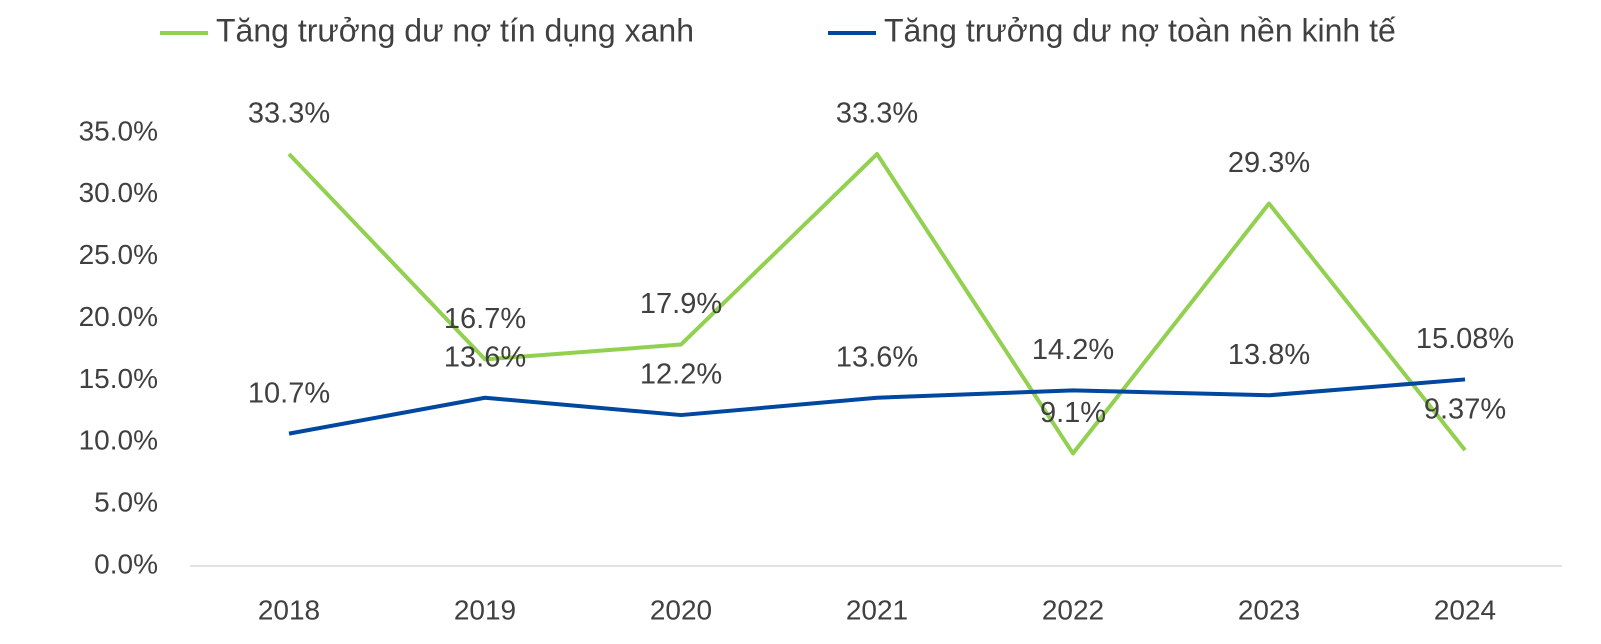 This screenshot has width=1601, height=644. I want to click on data-label: 17.9%, so click(681, 304).